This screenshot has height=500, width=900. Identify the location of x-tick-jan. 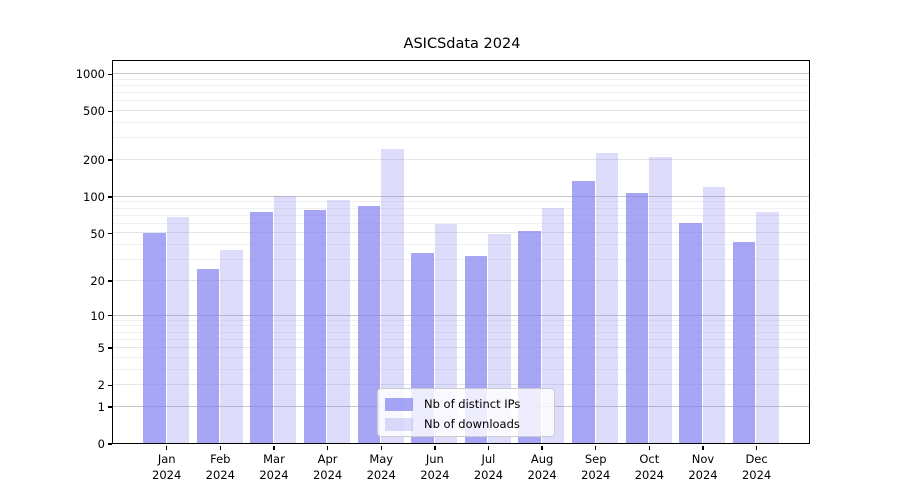
(167, 447).